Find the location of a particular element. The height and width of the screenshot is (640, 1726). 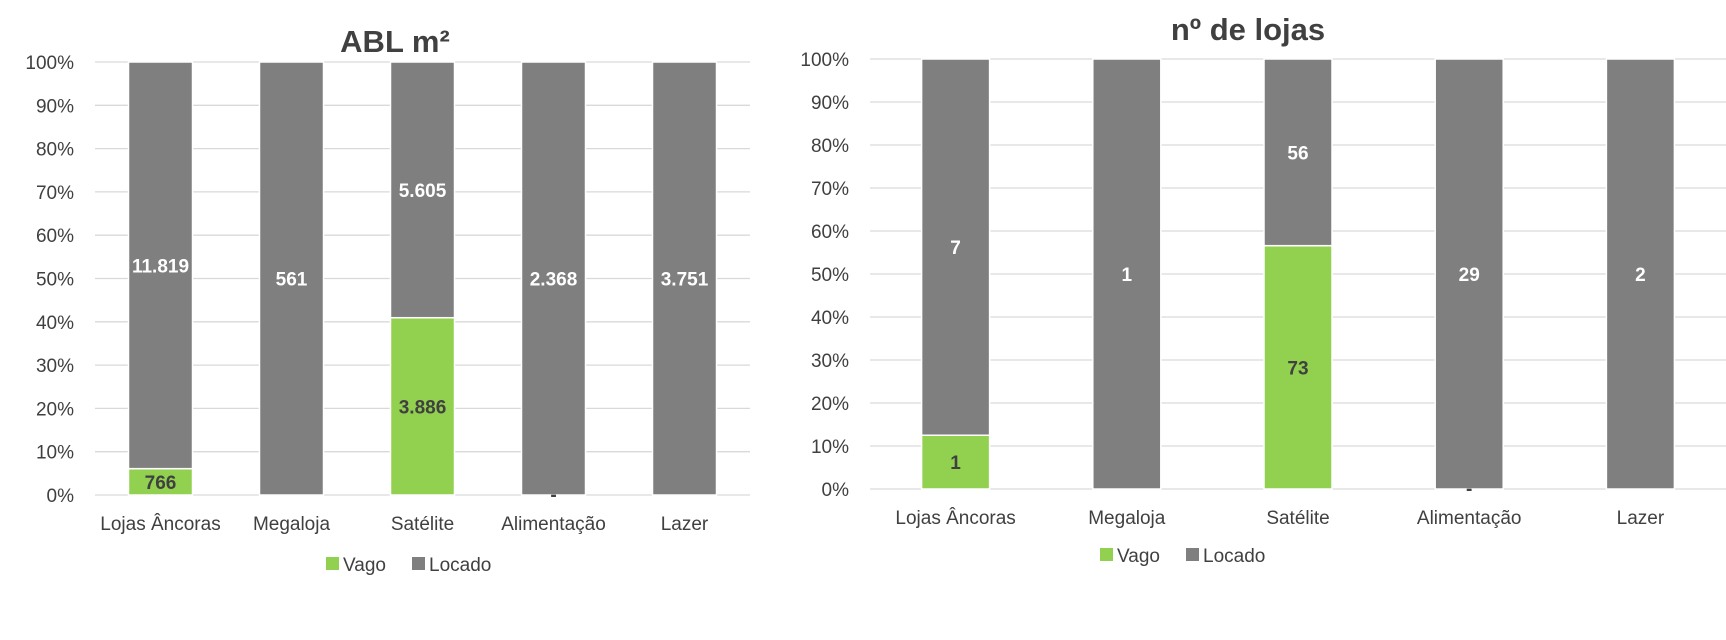

data-label-locado: 29 is located at coordinates (1469, 275).